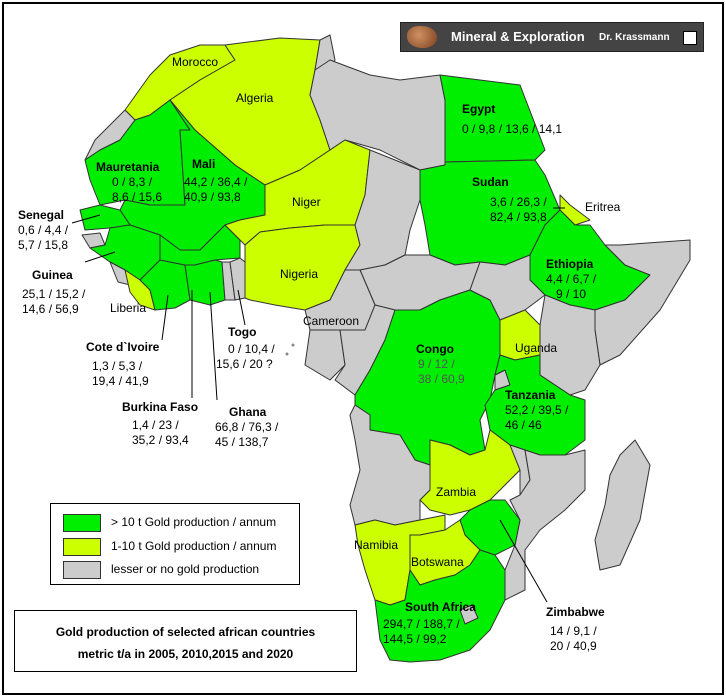 This screenshot has height=697, width=726. I want to click on label-zambia: Zambia, so click(456, 492).